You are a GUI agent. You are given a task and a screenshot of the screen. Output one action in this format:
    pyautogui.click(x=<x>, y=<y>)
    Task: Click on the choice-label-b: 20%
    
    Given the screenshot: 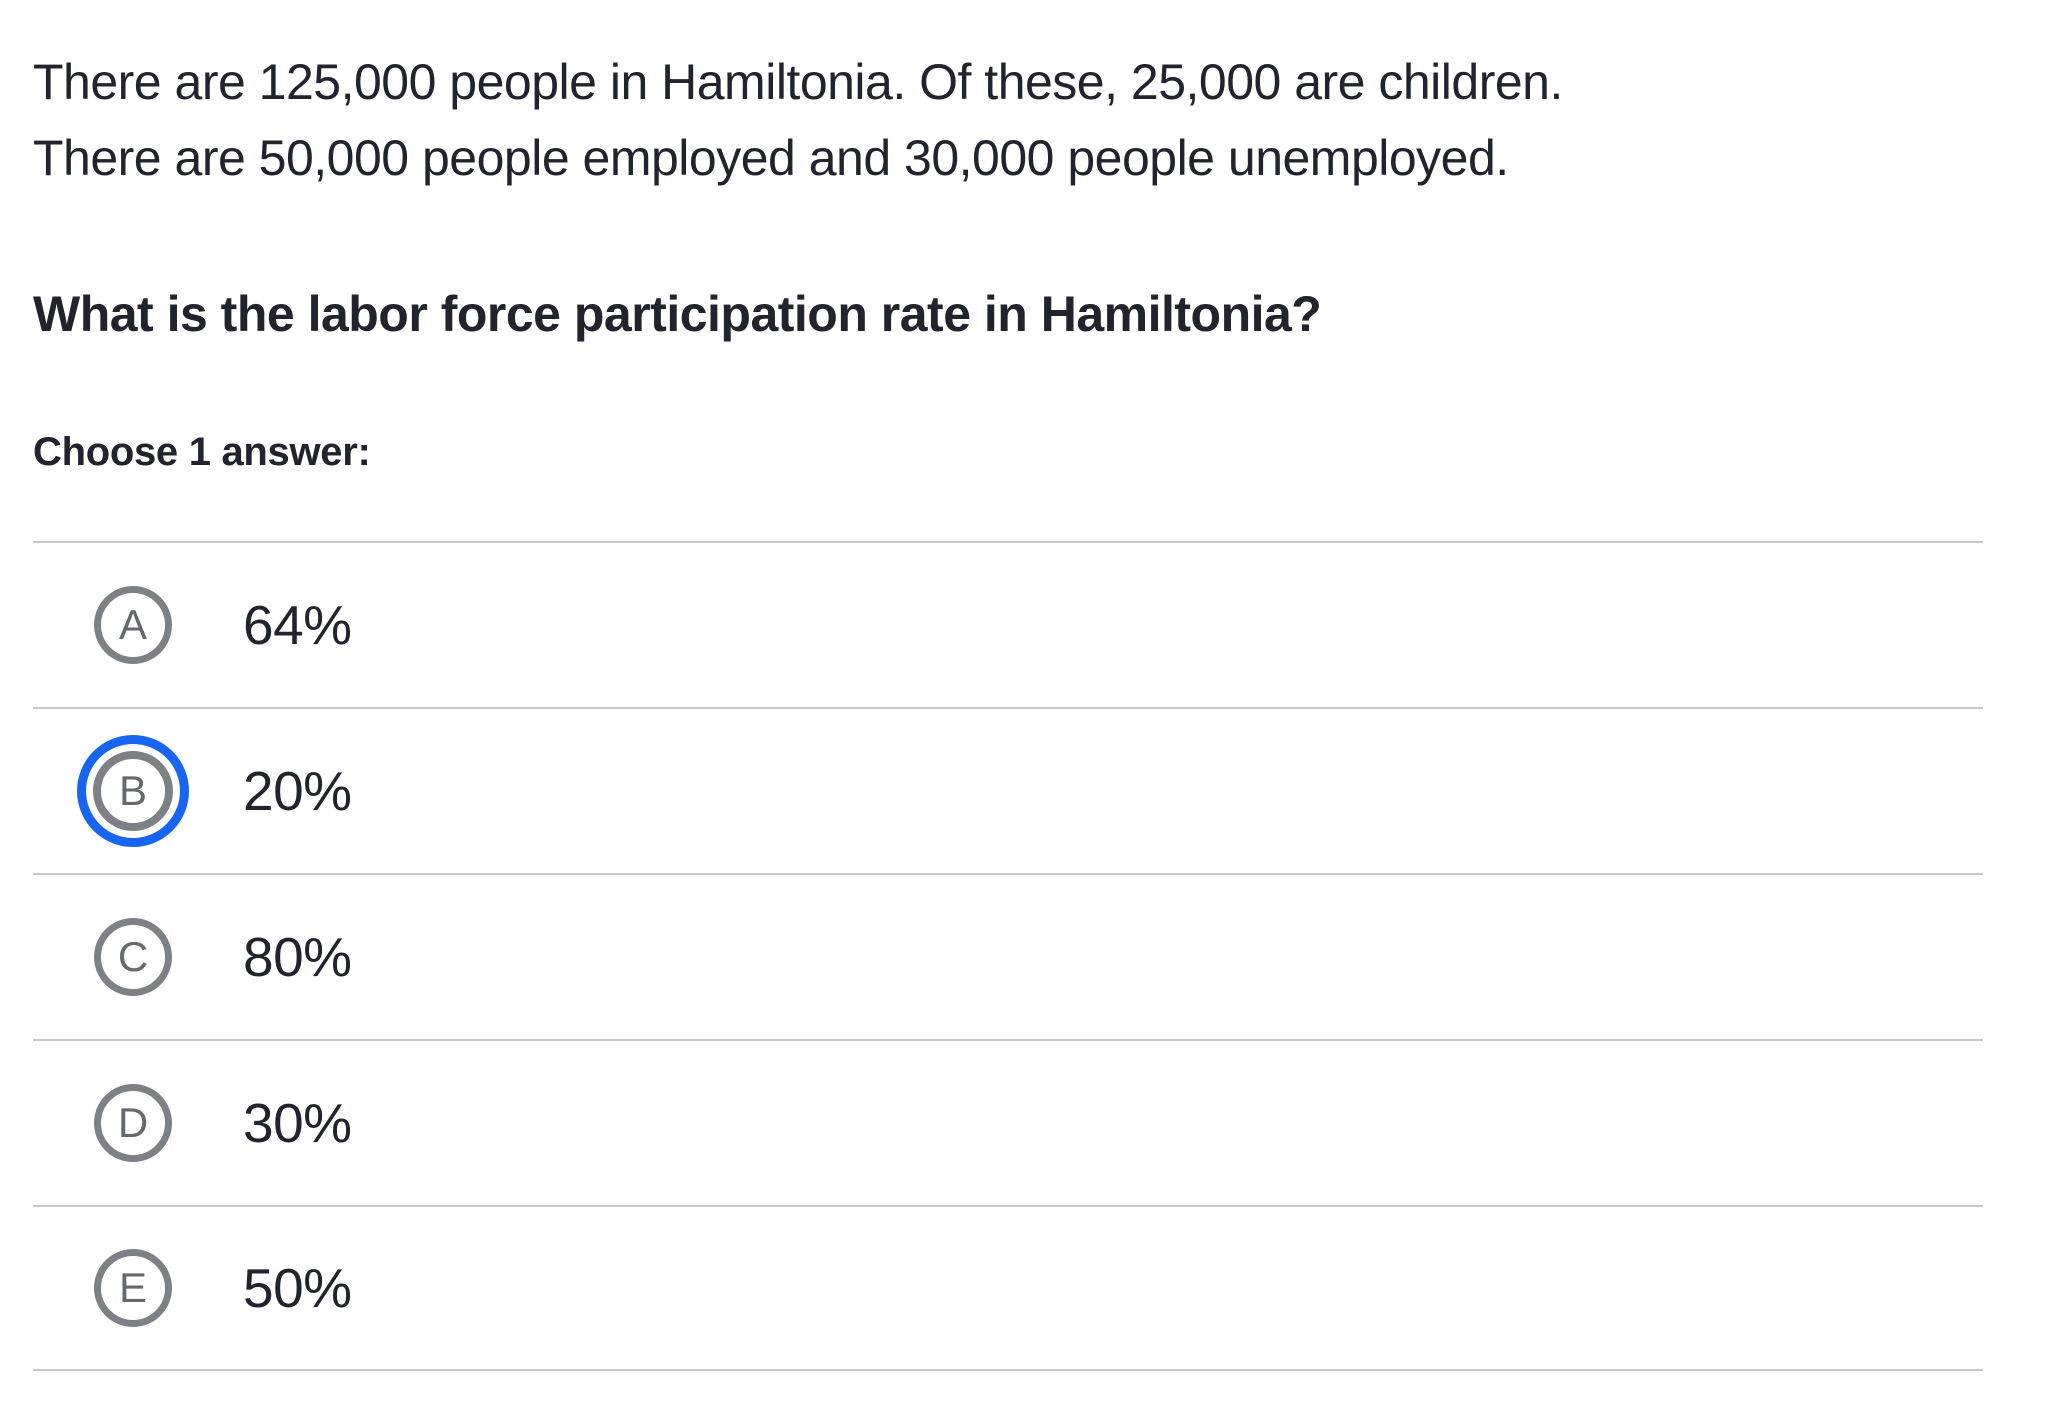 What is the action you would take?
    pyautogui.click(x=297, y=791)
    